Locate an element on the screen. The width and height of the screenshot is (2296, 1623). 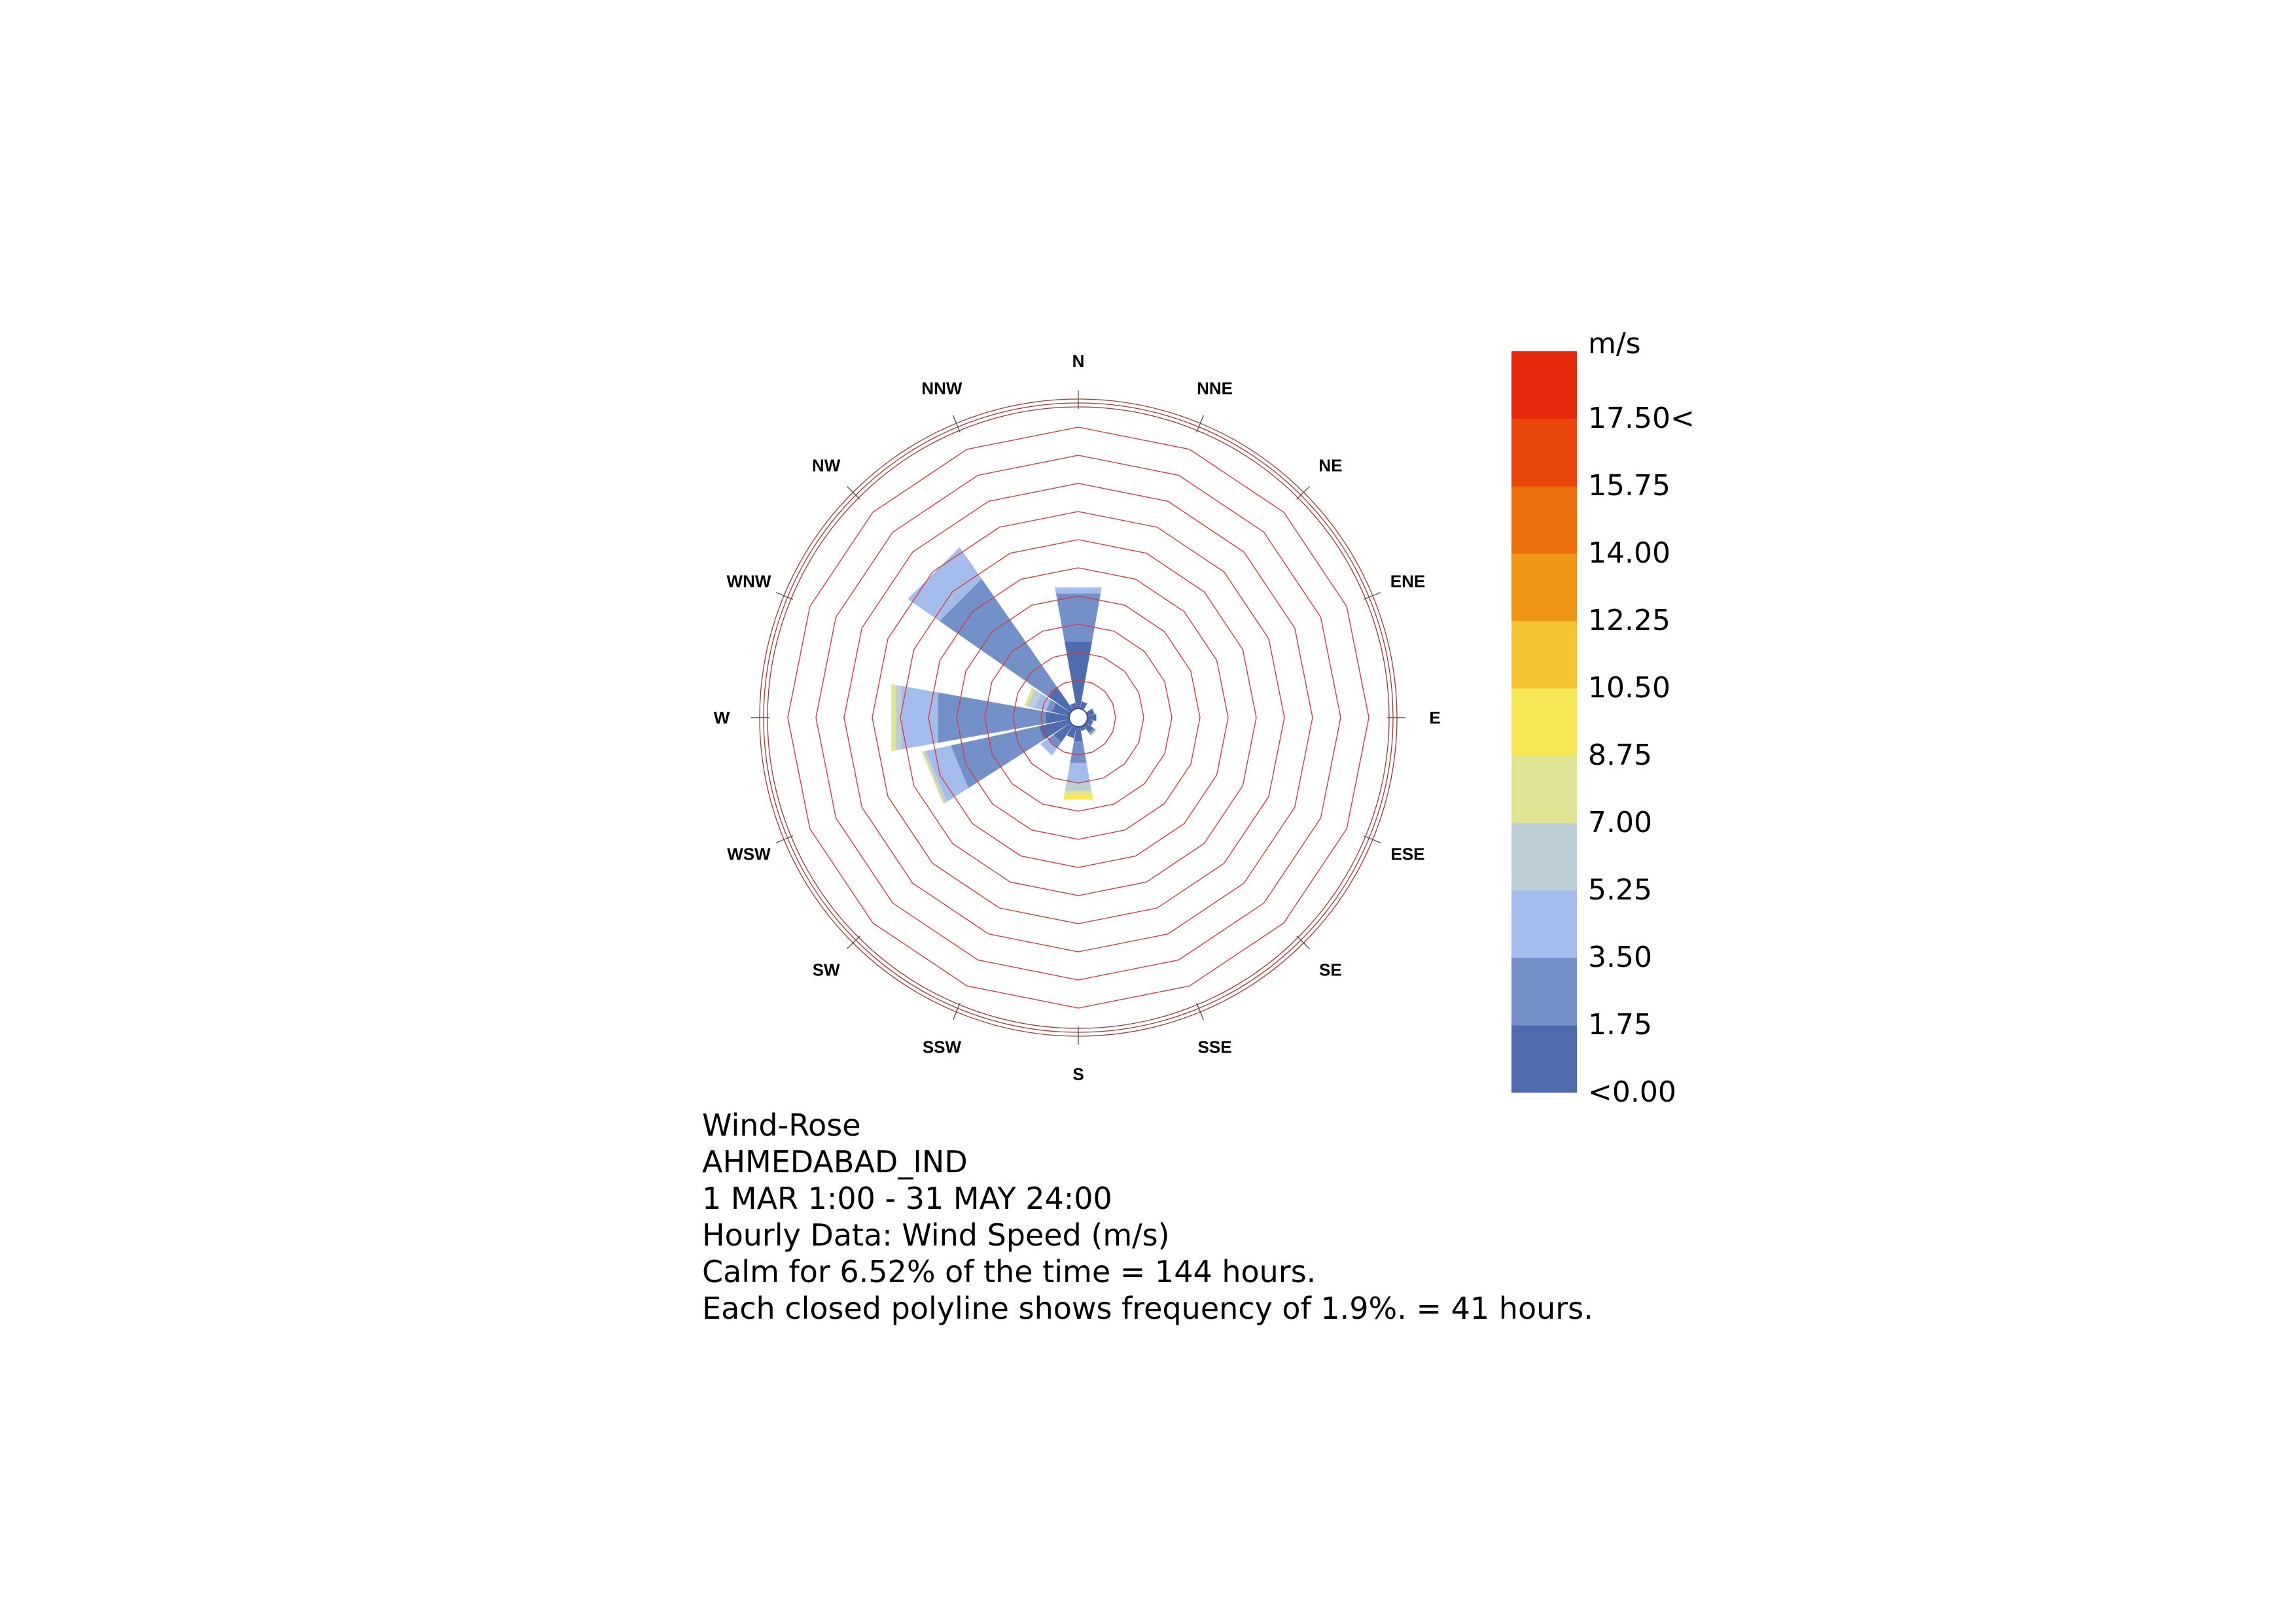
outer-frame is located at coordinates (1078, 718).